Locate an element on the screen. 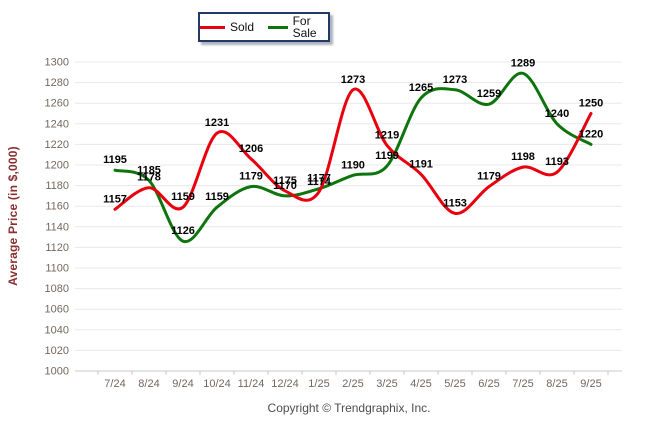 The image size is (646, 434). x-tick-label: 6/25 is located at coordinates (488, 384).